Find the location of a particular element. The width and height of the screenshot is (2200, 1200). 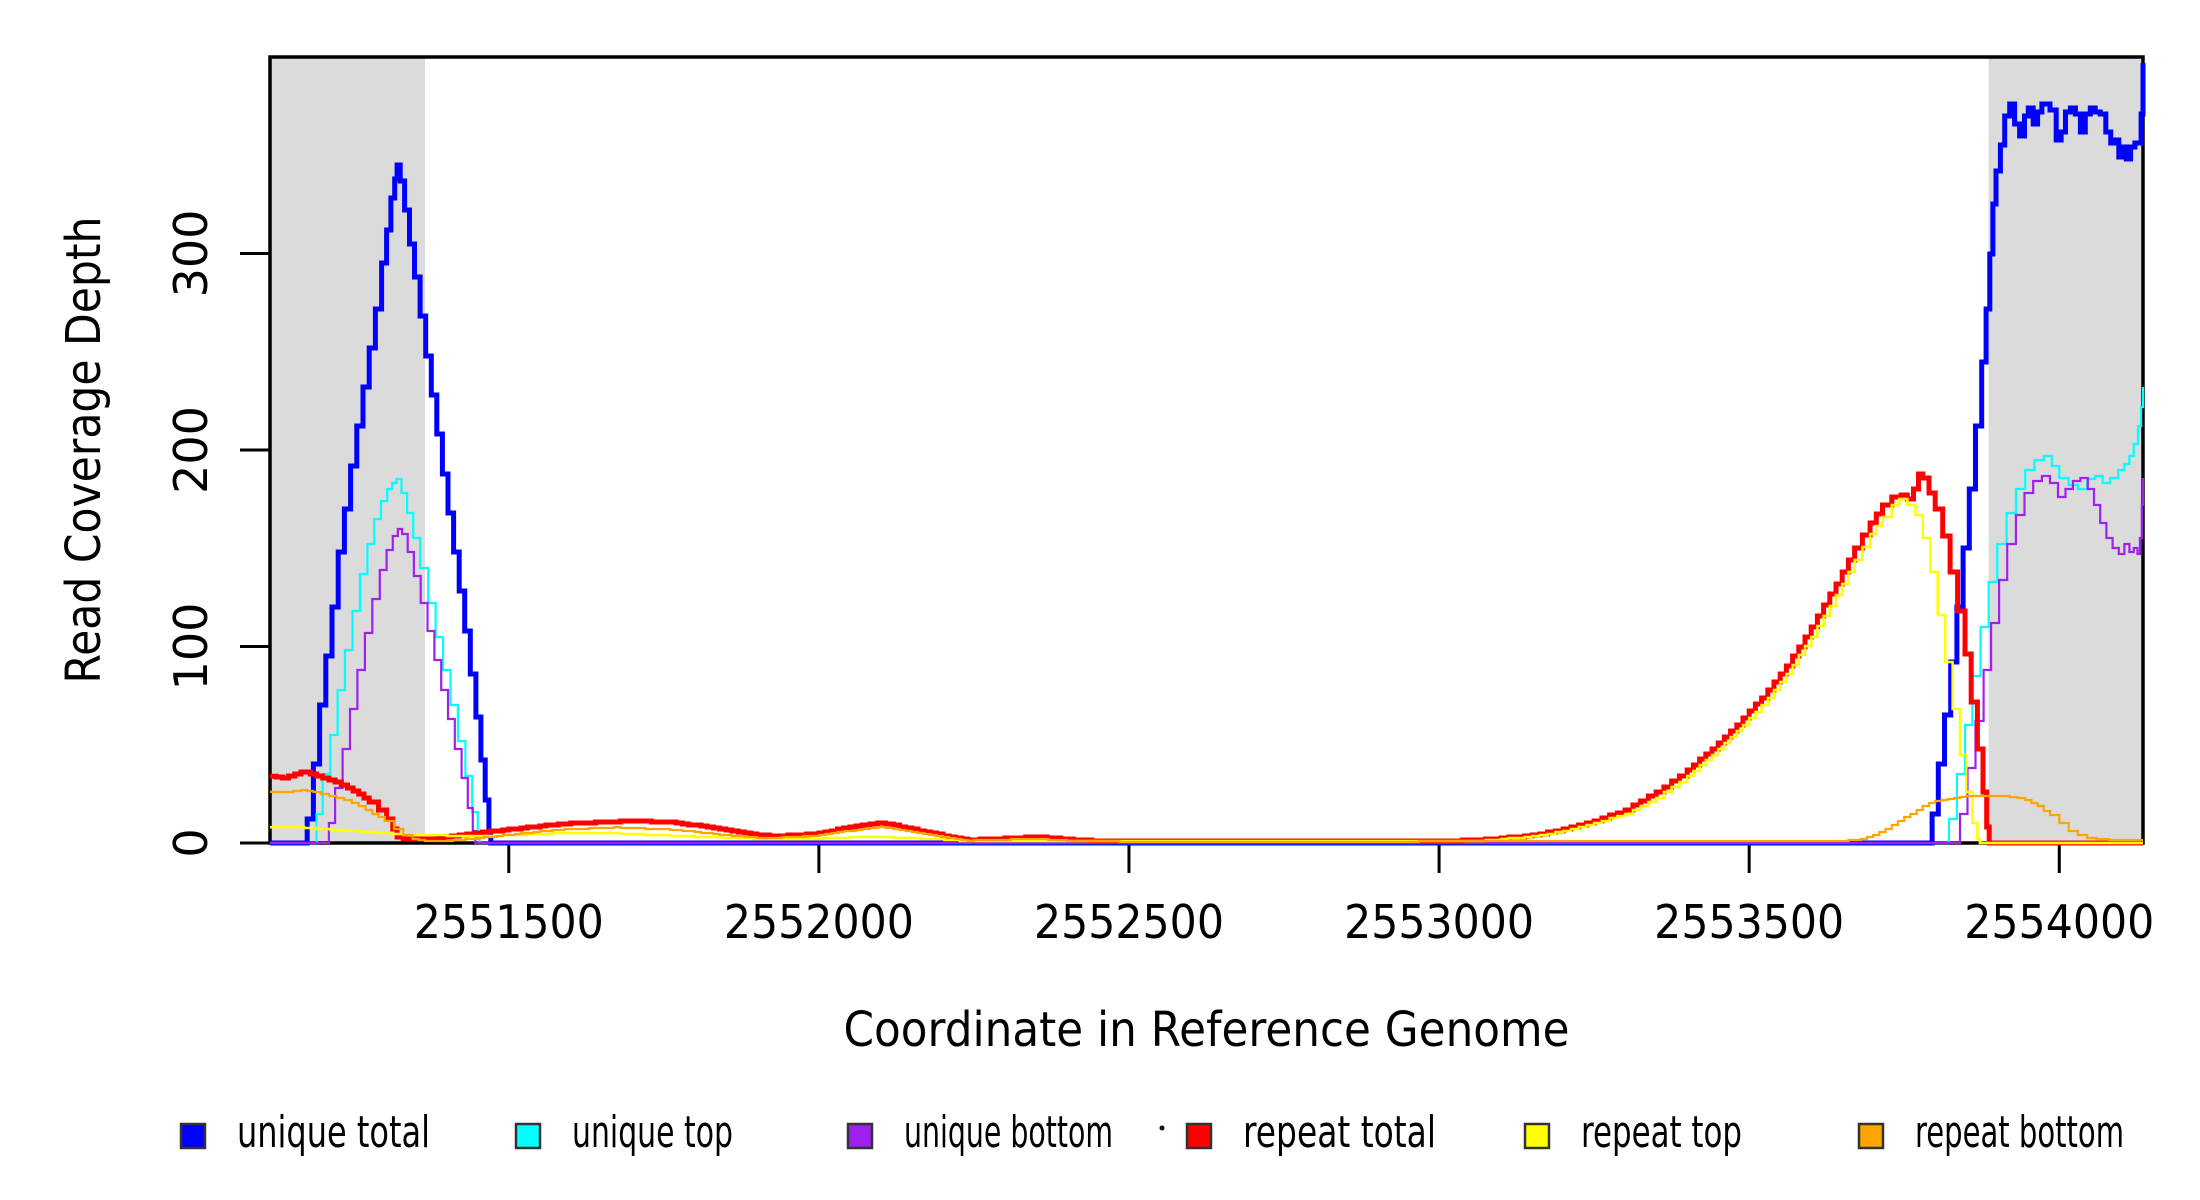

shaded-region-left is located at coordinates (347, 450).